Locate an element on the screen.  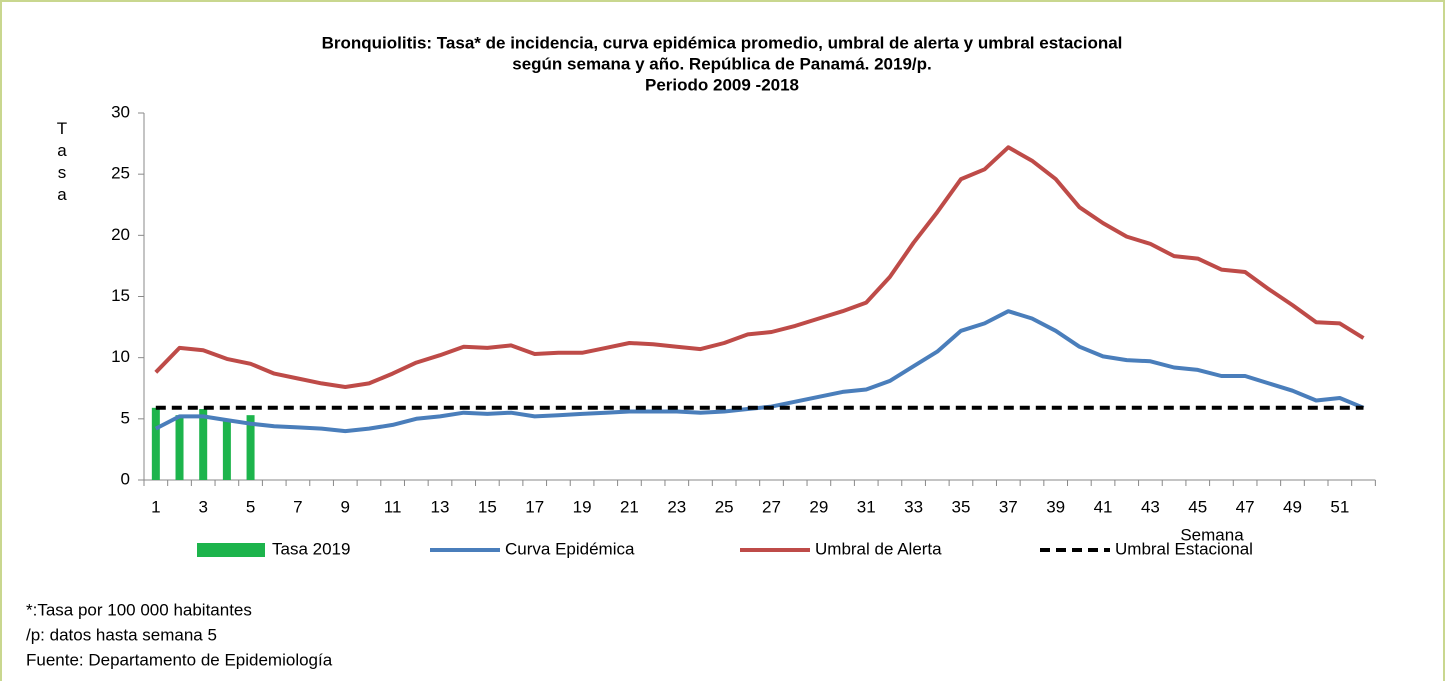
x-tick-label: 39 is located at coordinates (1055, 506).